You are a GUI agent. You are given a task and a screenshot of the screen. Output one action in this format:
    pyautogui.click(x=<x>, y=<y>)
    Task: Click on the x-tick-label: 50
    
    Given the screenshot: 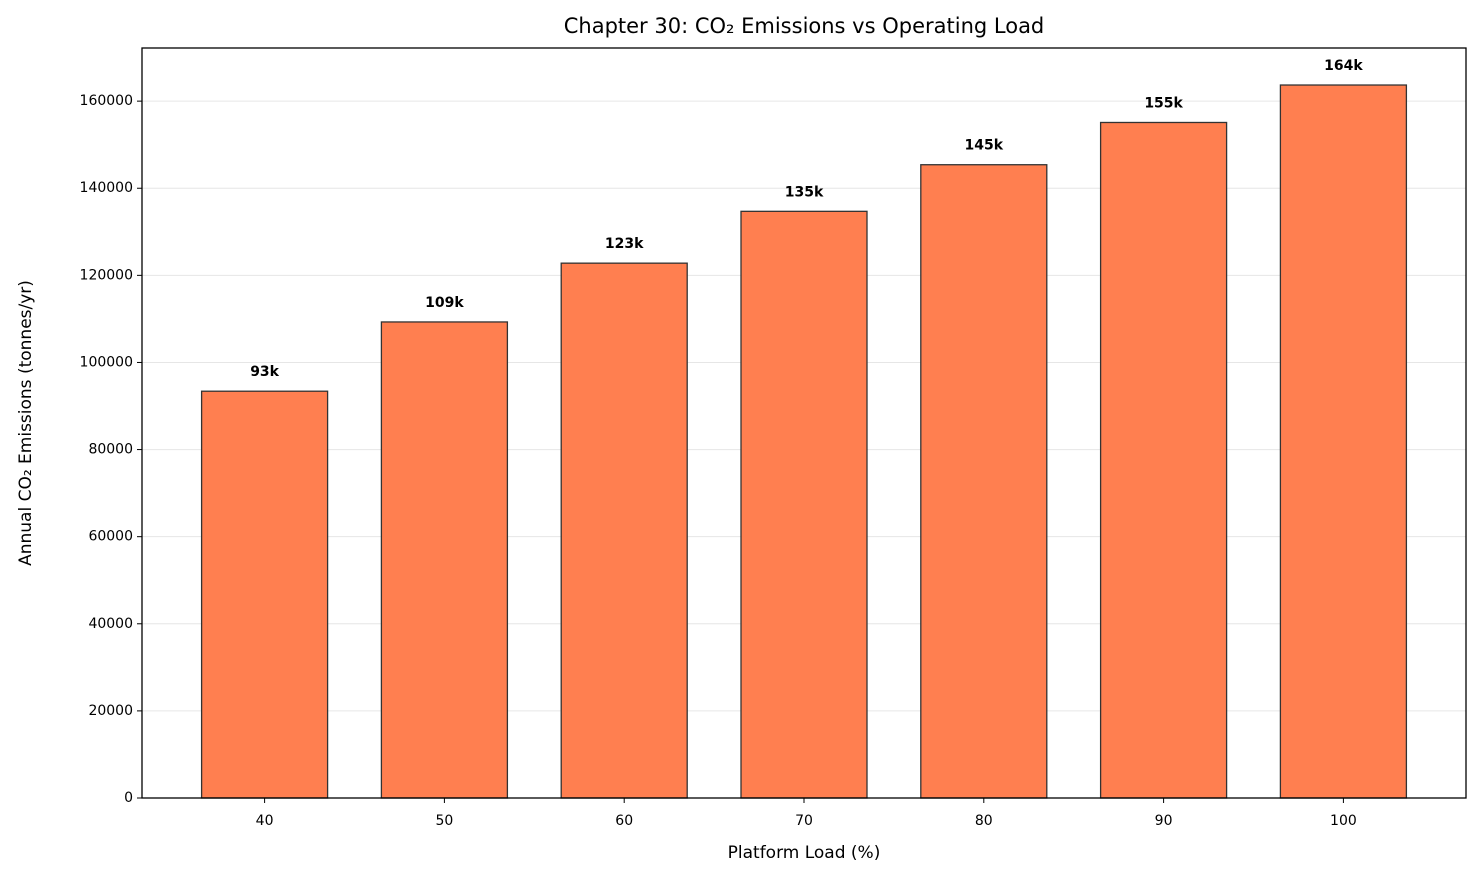 What is the action you would take?
    pyautogui.click(x=444, y=821)
    